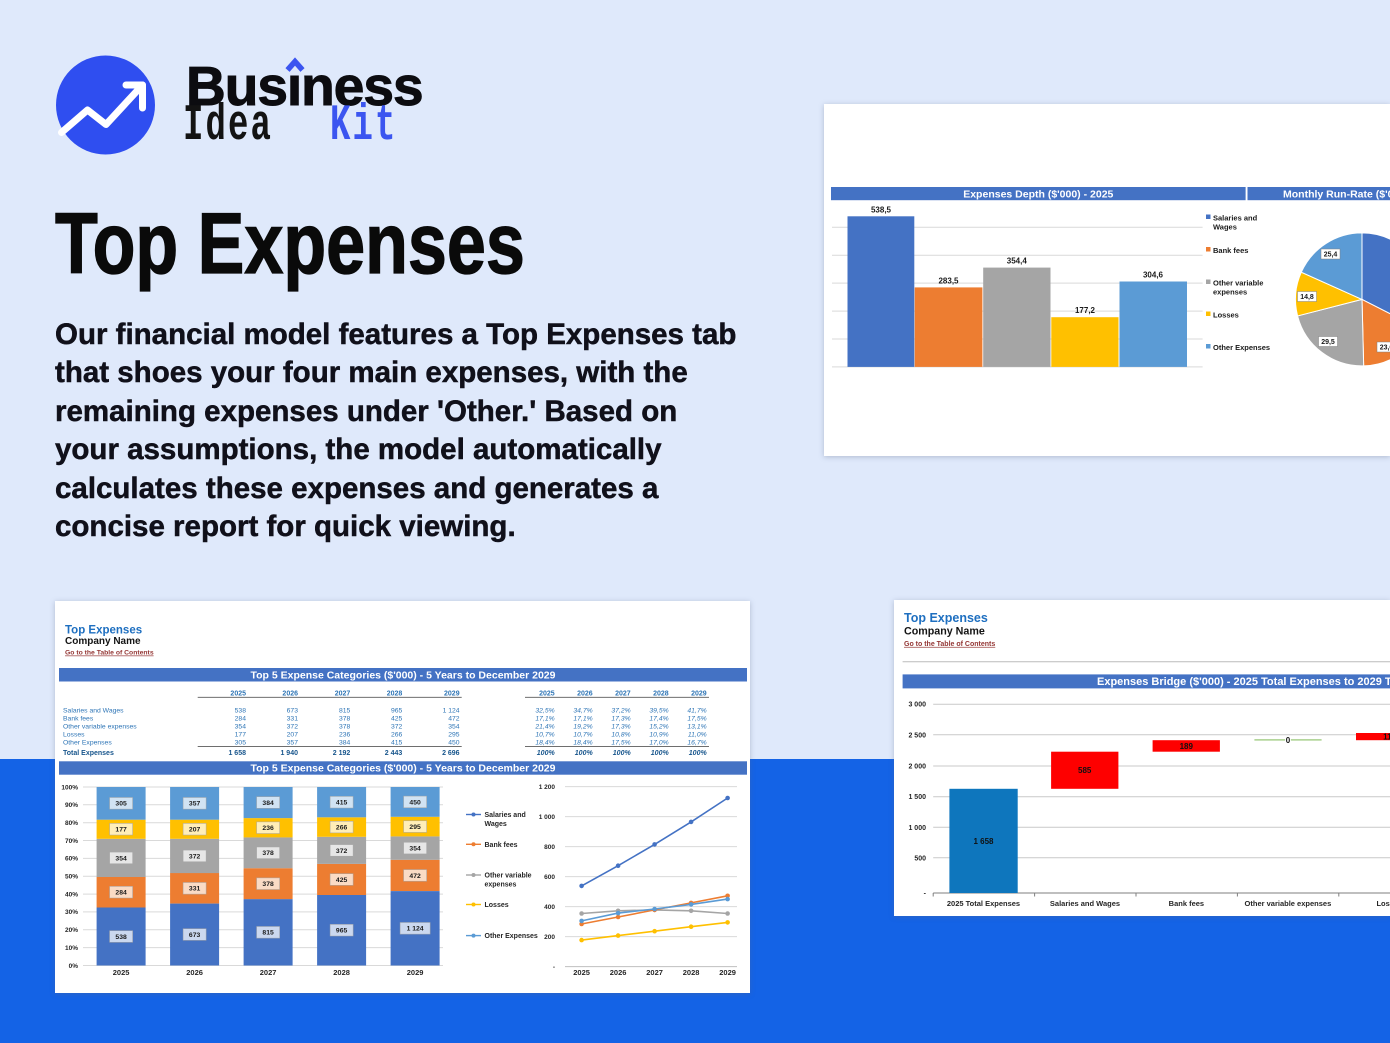  I want to click on svg-text: Other variable, so click(1238, 283).